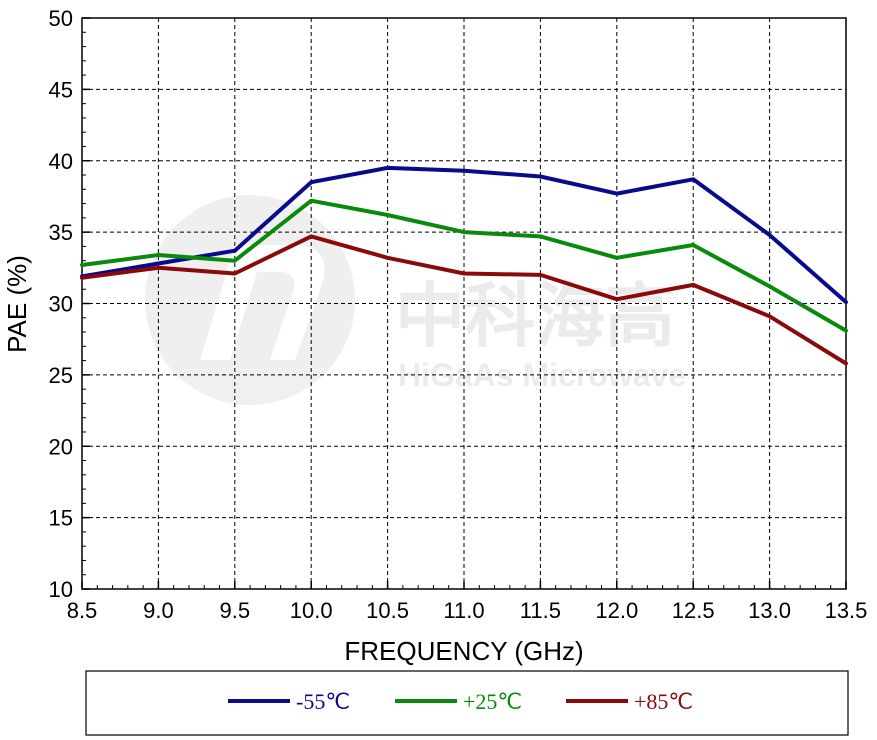 This screenshot has height=740, width=877. Describe the element at coordinates (61, 18) in the screenshot. I see `y-tick-label: 50` at that location.